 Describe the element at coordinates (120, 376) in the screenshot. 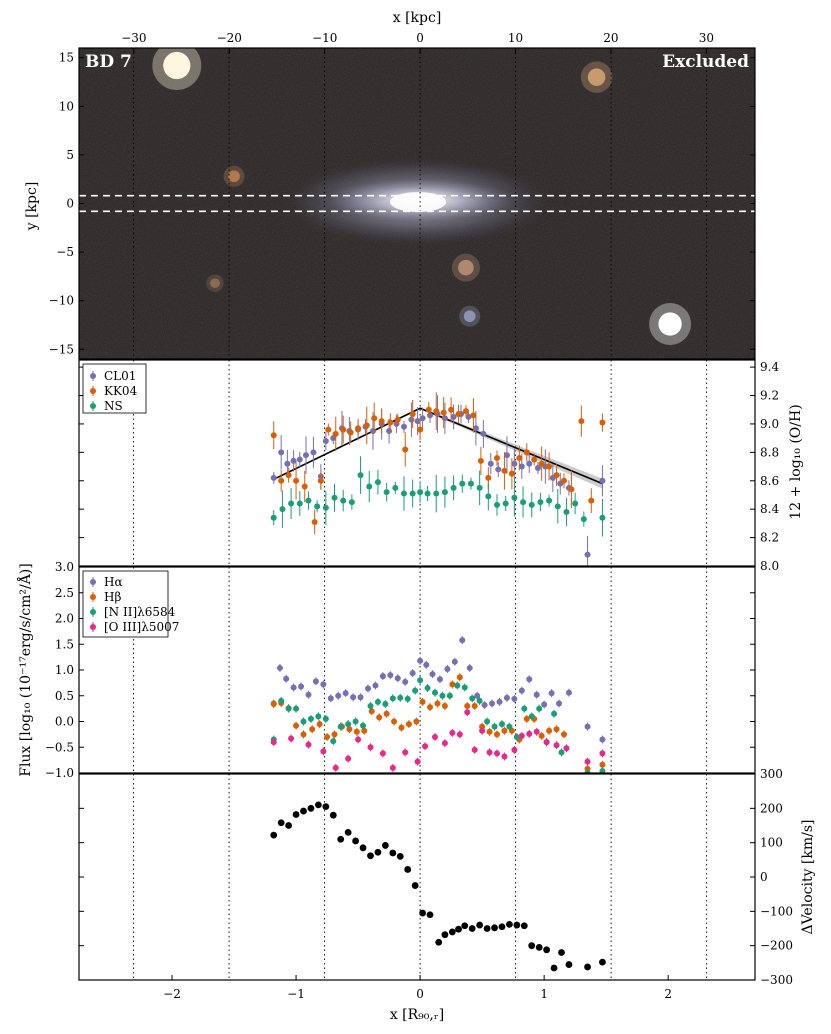

I see `legend-label: CL01` at that location.